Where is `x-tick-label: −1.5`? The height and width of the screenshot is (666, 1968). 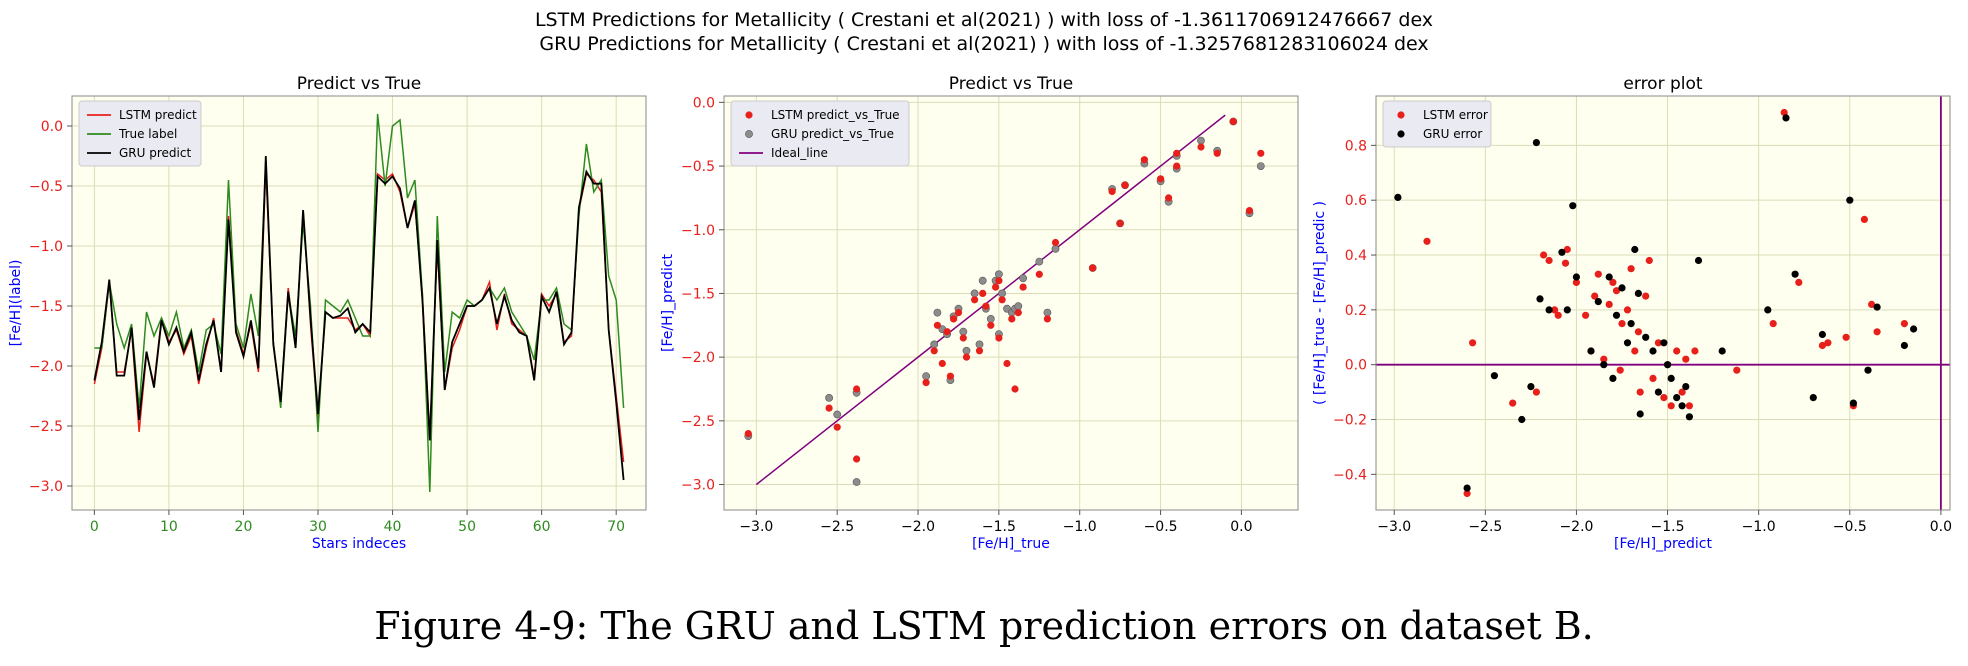 x-tick-label: −1.5 is located at coordinates (999, 527).